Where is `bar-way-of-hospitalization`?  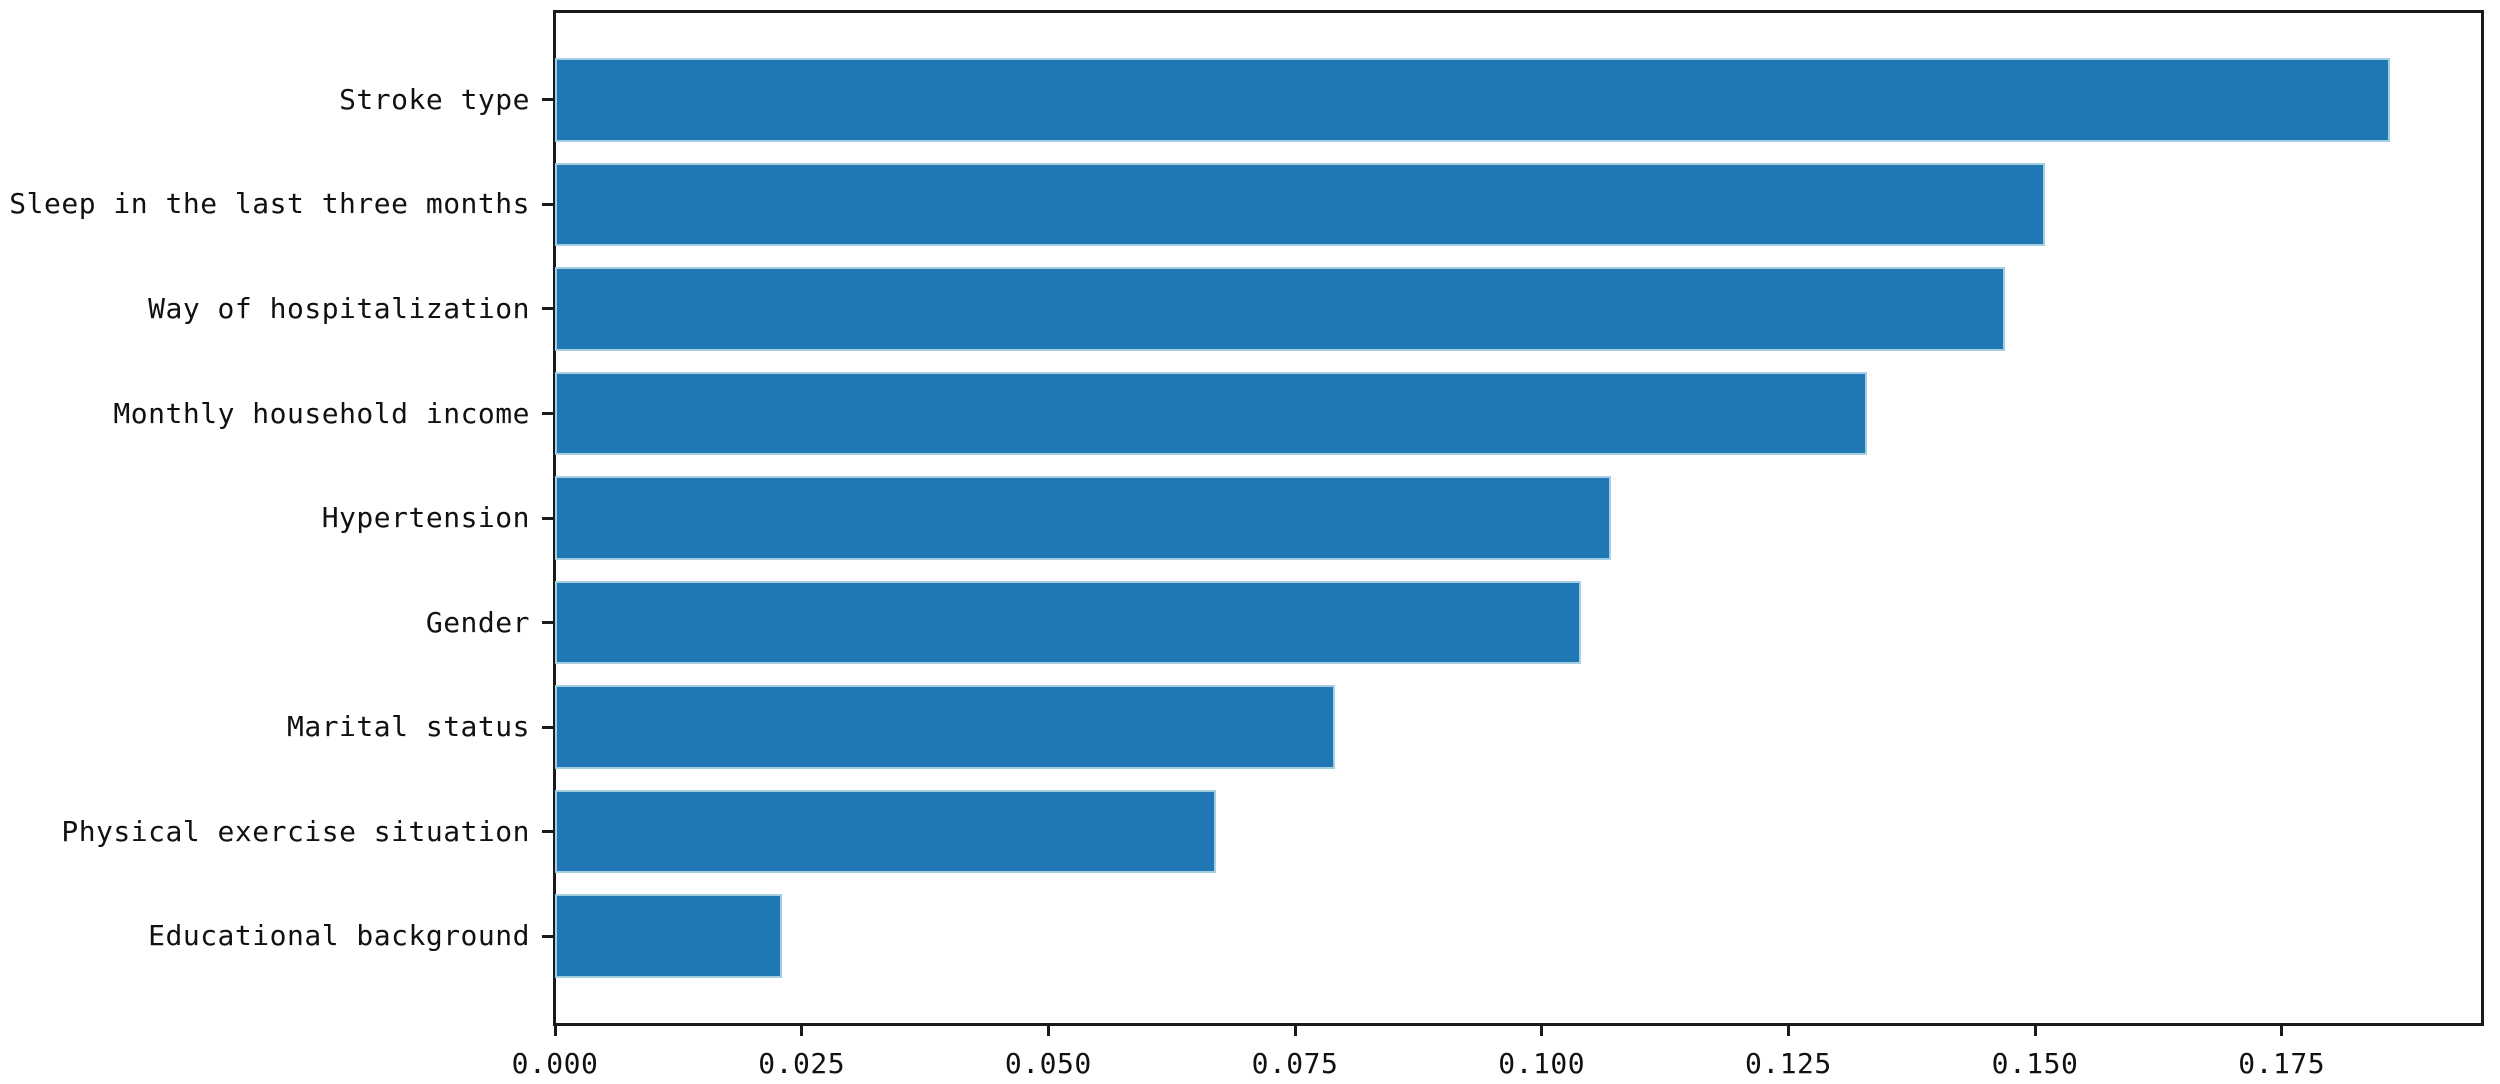 bar-way-of-hospitalization is located at coordinates (1280, 309).